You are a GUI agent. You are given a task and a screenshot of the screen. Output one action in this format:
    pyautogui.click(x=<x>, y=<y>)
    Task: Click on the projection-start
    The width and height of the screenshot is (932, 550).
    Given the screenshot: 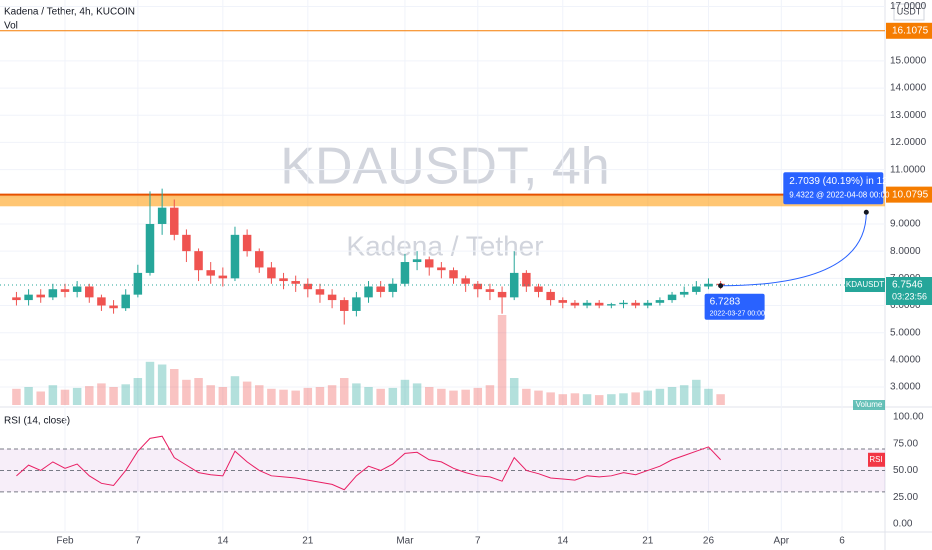 What is the action you would take?
    pyautogui.click(x=721, y=286)
    